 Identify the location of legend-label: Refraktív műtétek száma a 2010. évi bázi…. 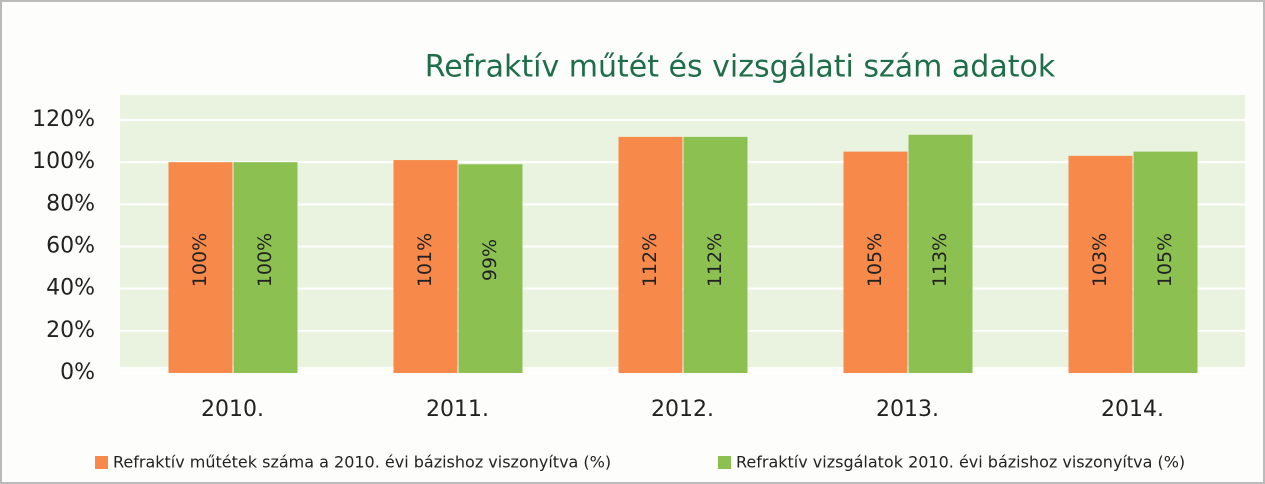
(362, 462).